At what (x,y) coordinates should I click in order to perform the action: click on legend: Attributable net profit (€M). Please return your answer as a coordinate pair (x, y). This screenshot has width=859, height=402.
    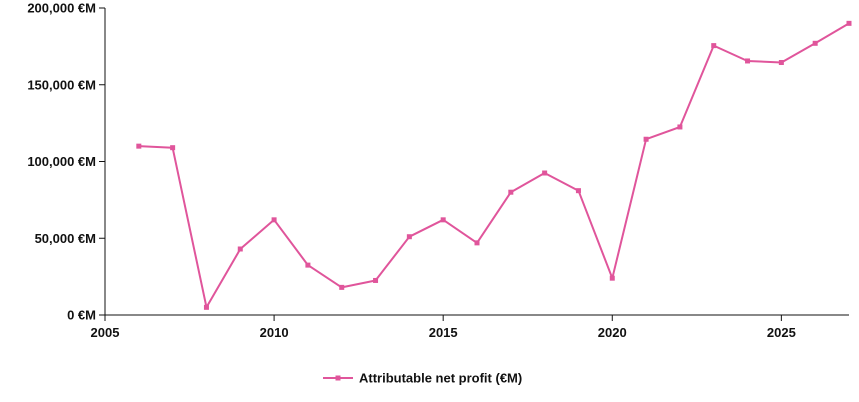
    Looking at the image, I should click on (422, 378).